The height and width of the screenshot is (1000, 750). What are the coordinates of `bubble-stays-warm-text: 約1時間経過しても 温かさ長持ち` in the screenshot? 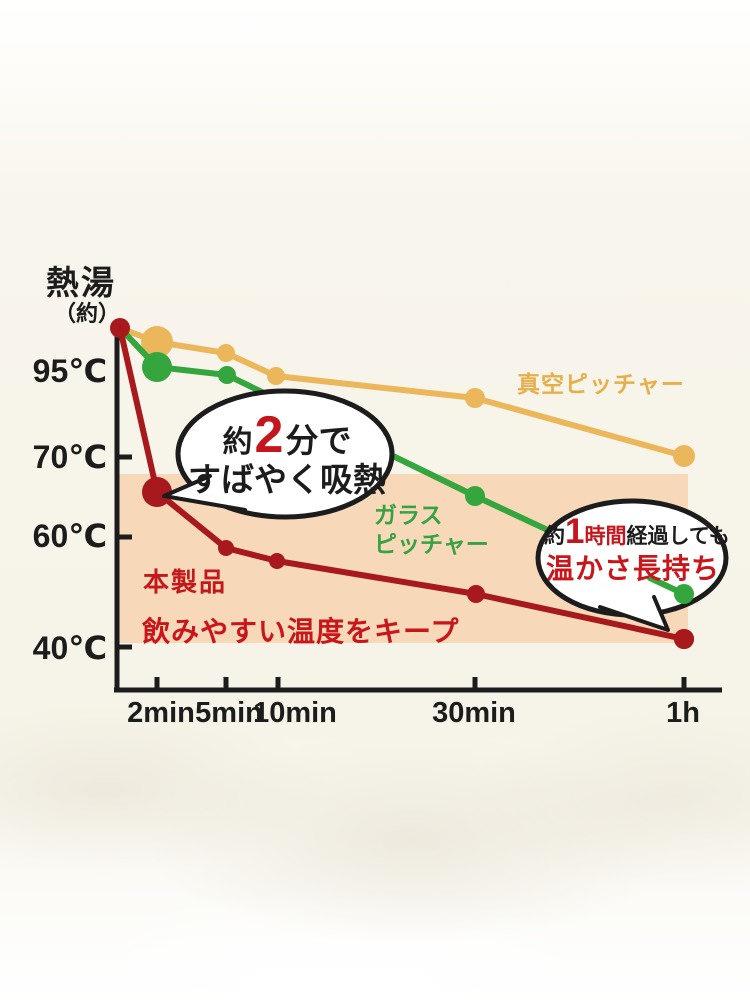 It's located at (637, 548).